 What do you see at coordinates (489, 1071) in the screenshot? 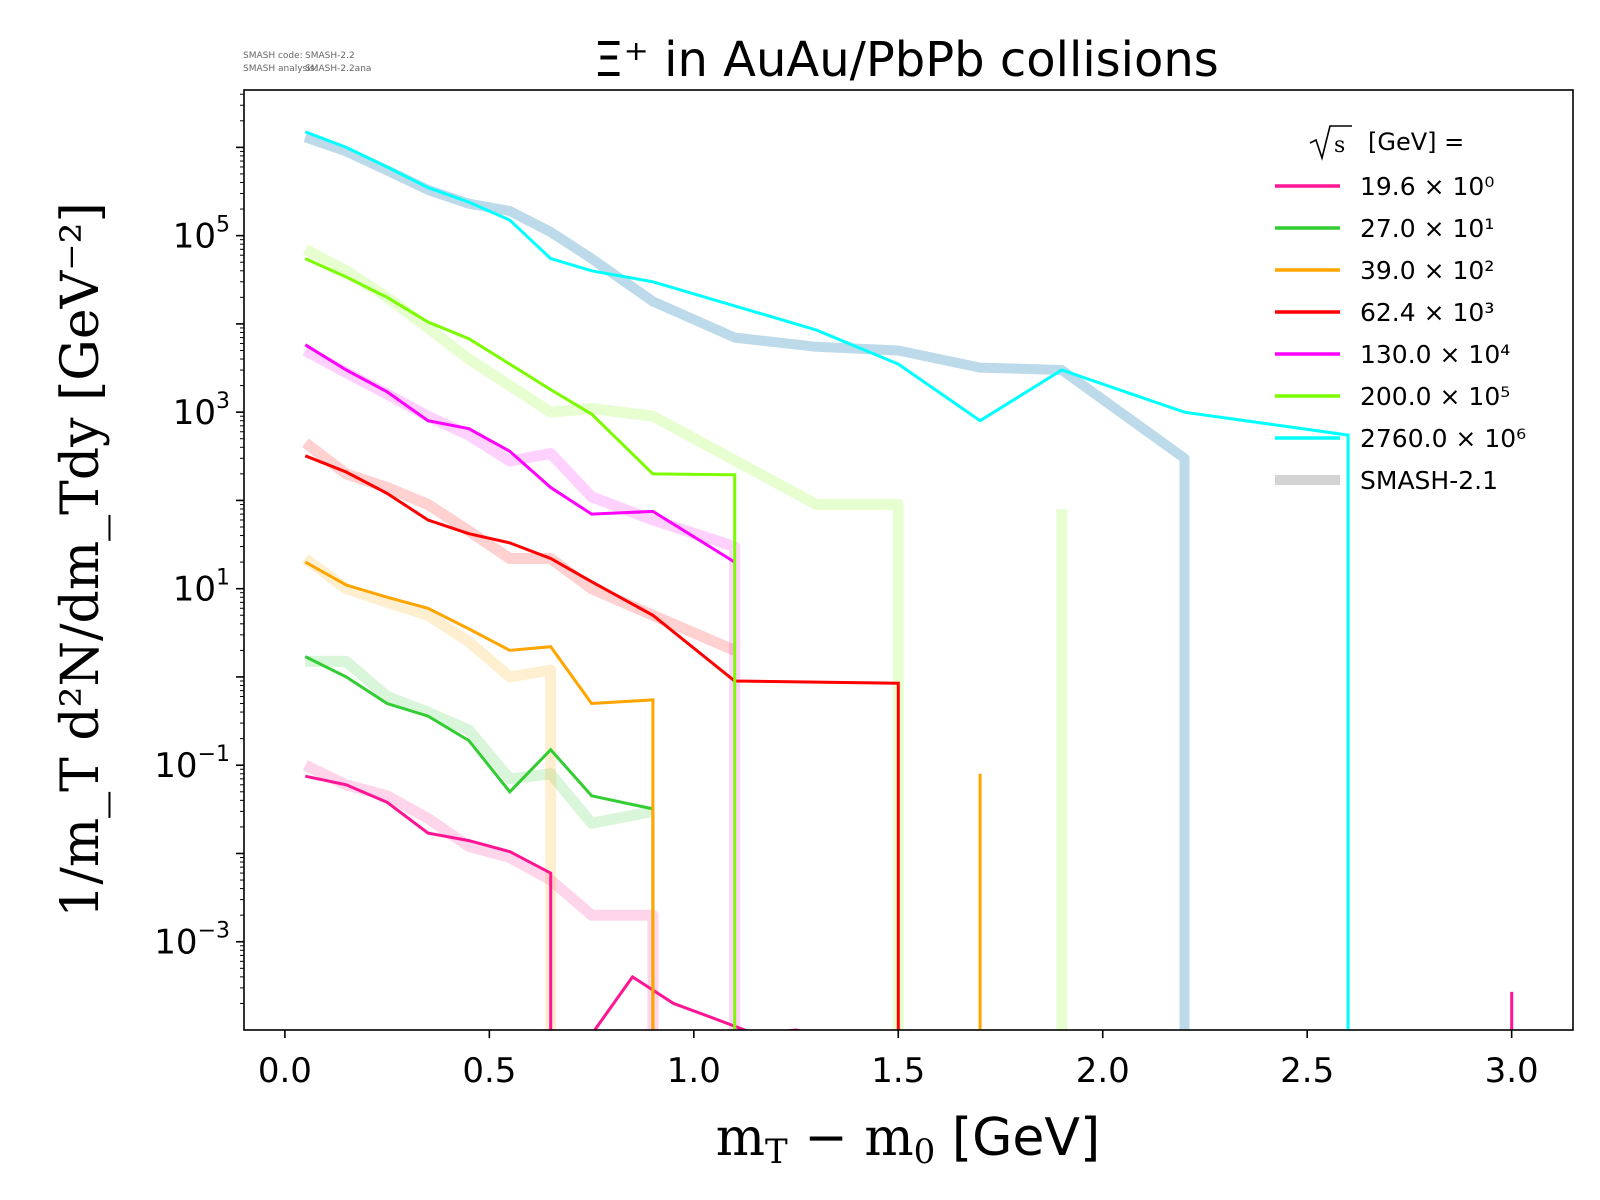
I see `x-tick-label: 0.5` at bounding box center [489, 1071].